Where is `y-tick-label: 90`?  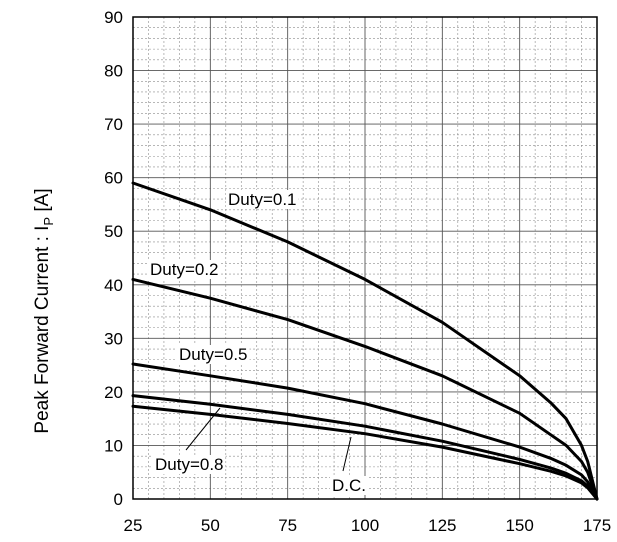 y-tick-label: 90 is located at coordinates (113, 17).